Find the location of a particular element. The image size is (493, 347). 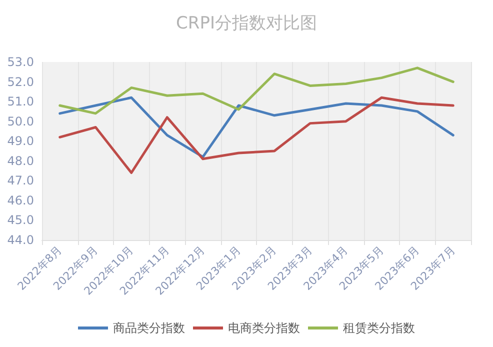

y-tick-label: 52.0 is located at coordinates (20, 81).